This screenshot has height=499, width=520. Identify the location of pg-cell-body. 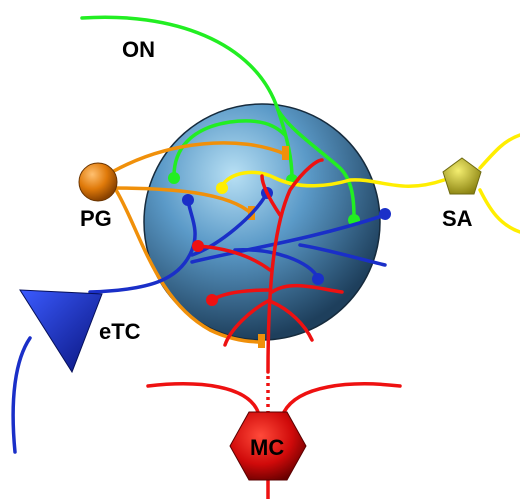
(98, 182).